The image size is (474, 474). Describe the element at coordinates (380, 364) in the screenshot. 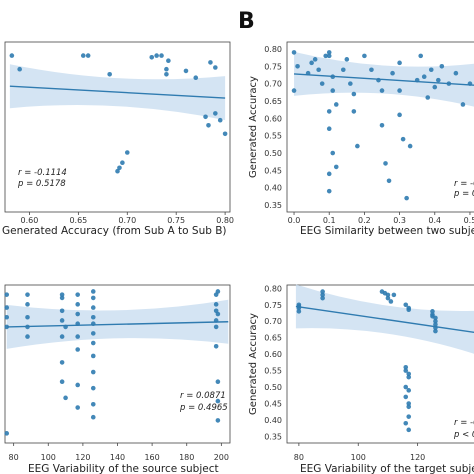

I see `plot-frame` at that location.